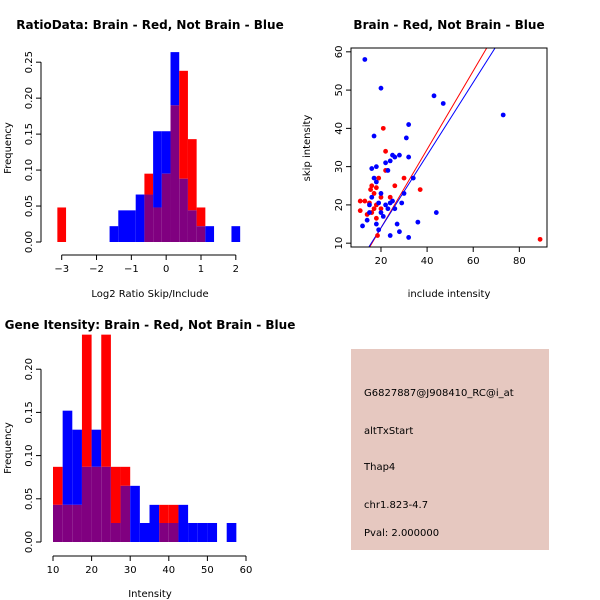 This screenshot has height=600, width=600. Describe the element at coordinates (8, 148) in the screenshot. I see `ratio-histogram-ylabel: Frequency` at that location.